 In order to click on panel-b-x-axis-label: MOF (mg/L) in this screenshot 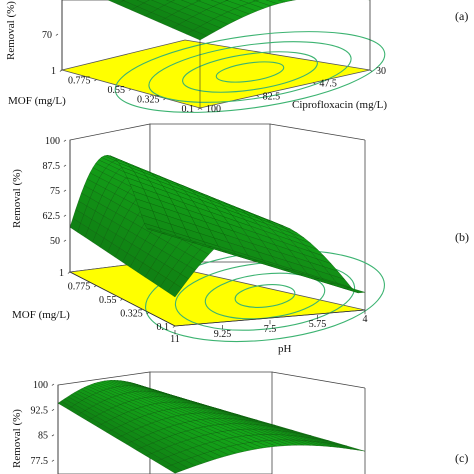, I will do `click(41, 315)`.